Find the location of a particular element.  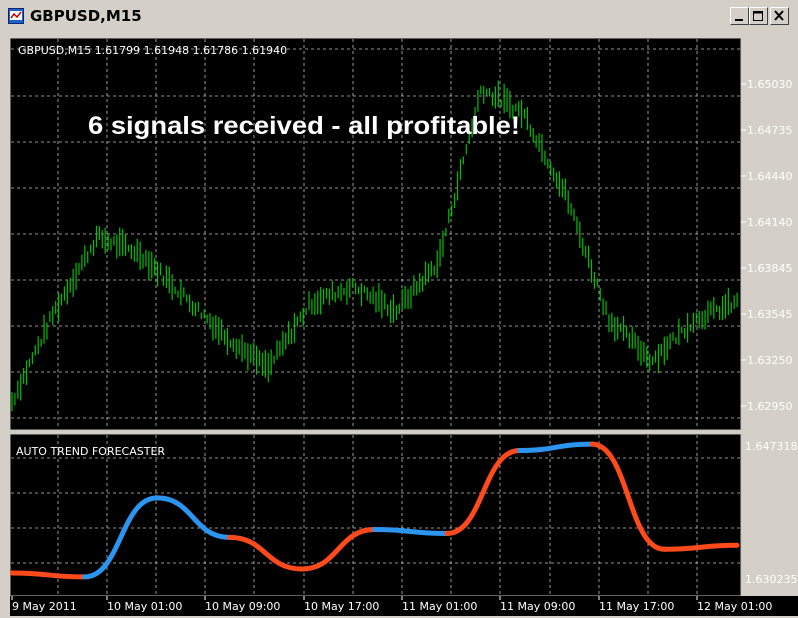

chart-window-icon is located at coordinates (16, 16).